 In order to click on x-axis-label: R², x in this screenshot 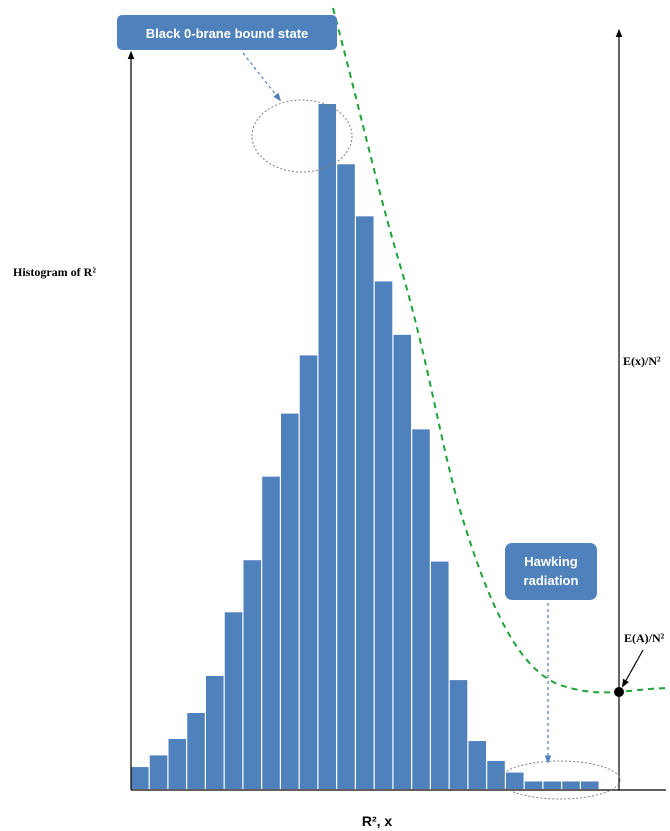, I will do `click(377, 821)`.